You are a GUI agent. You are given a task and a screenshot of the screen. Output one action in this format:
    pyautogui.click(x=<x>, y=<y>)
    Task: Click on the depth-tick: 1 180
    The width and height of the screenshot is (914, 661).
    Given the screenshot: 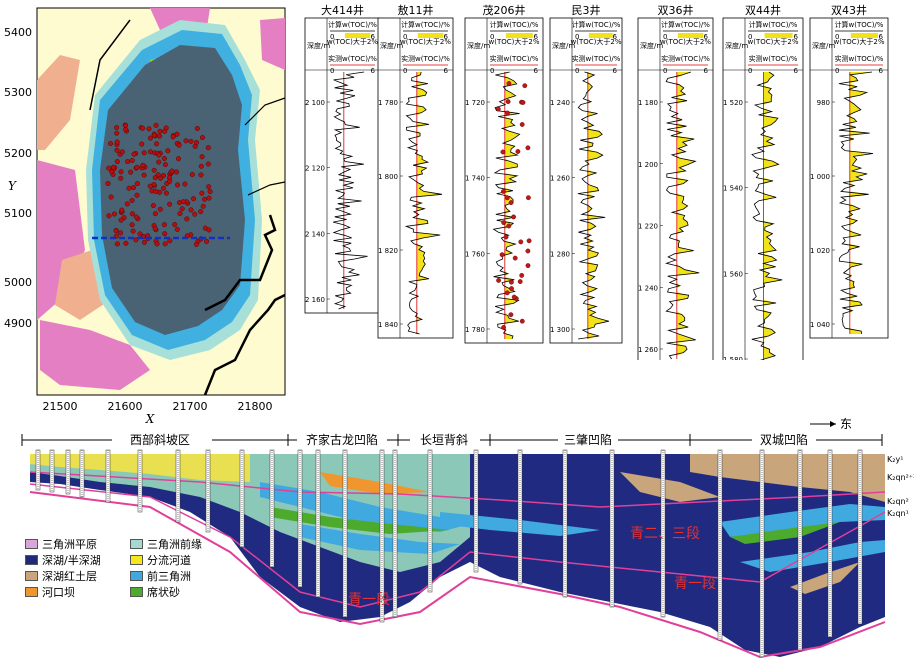 What is the action you would take?
    pyautogui.click(x=648, y=103)
    